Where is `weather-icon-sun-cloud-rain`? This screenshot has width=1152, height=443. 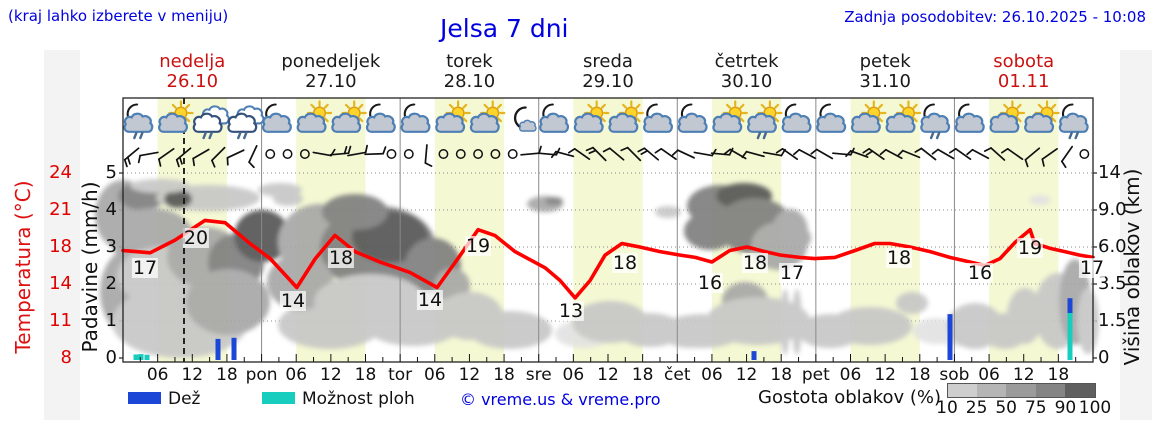
weather-icon-sun-cloud-rain is located at coordinates (765, 120).